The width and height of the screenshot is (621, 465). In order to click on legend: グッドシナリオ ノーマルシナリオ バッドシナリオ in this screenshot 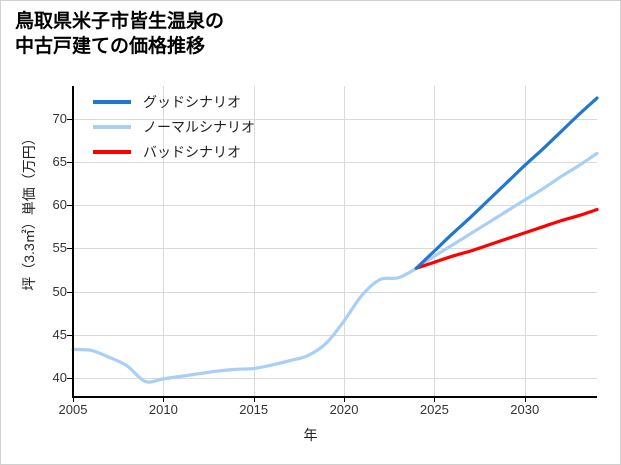, I will do `click(203, 126)`.